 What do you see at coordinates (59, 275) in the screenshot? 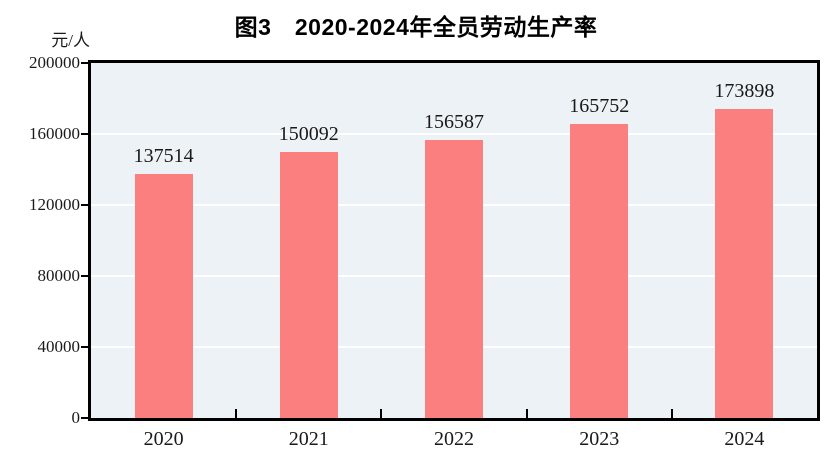
I see `y-tick-label: 80000` at bounding box center [59, 275].